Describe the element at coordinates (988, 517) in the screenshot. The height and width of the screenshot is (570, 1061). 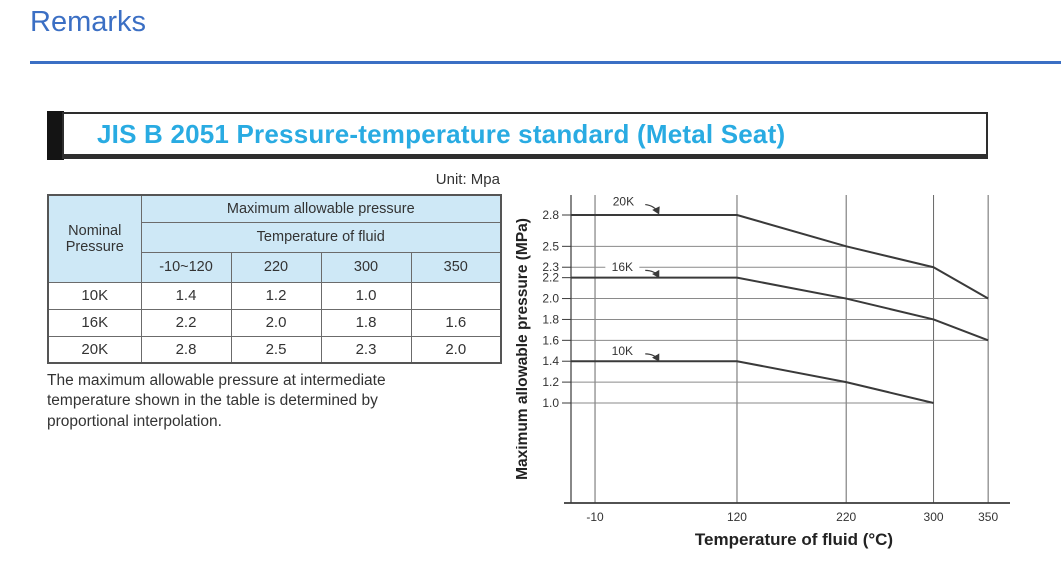
I see `x-tick-label: 350` at that location.